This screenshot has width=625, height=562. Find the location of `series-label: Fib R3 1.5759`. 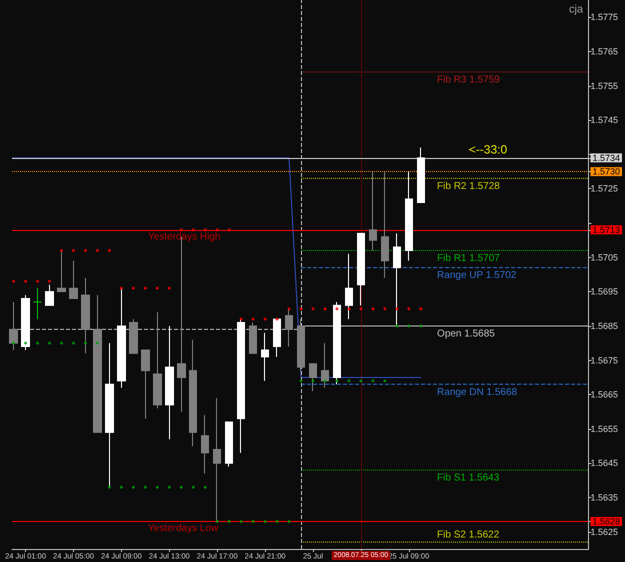

series-label: Fib R3 1.5759 is located at coordinates (468, 80).